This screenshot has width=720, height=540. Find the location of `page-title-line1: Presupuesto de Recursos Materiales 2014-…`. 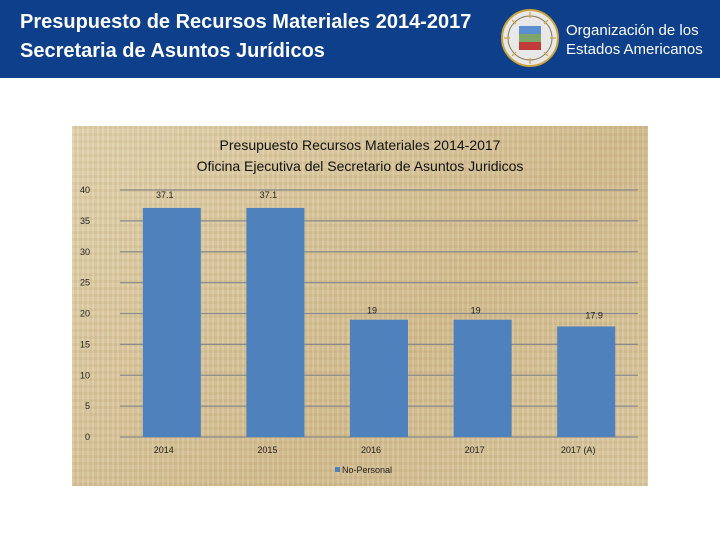

page-title-line1: Presupuesto de Recursos Materiales 2014-… is located at coordinates (246, 22).